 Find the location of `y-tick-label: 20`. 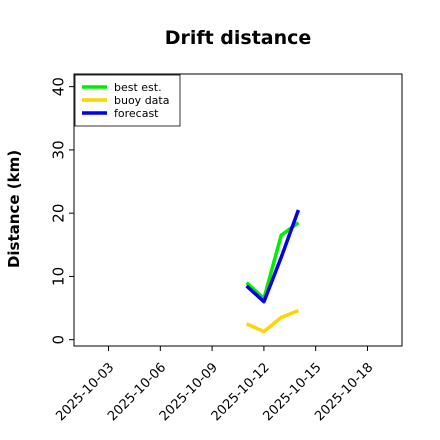

y-tick-label: 20 is located at coordinates (58, 213).